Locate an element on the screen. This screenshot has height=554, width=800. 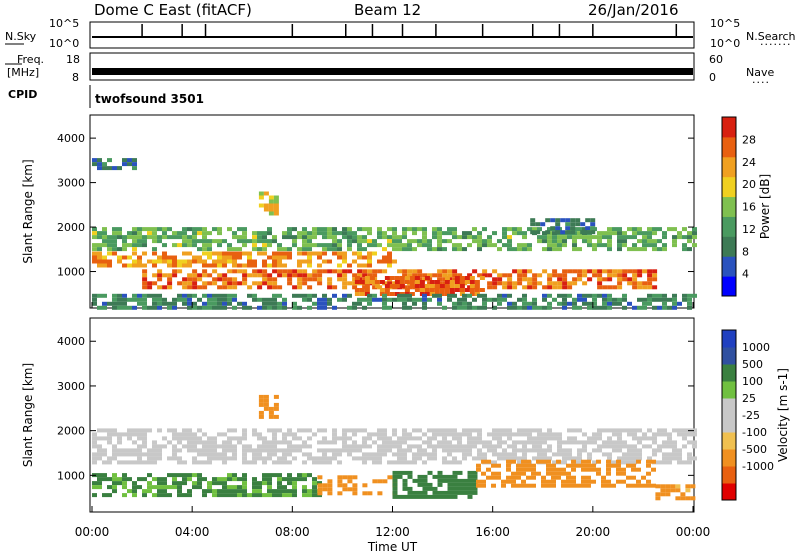
nsearch-tick-high: 10^5 is located at coordinates (725, 23).